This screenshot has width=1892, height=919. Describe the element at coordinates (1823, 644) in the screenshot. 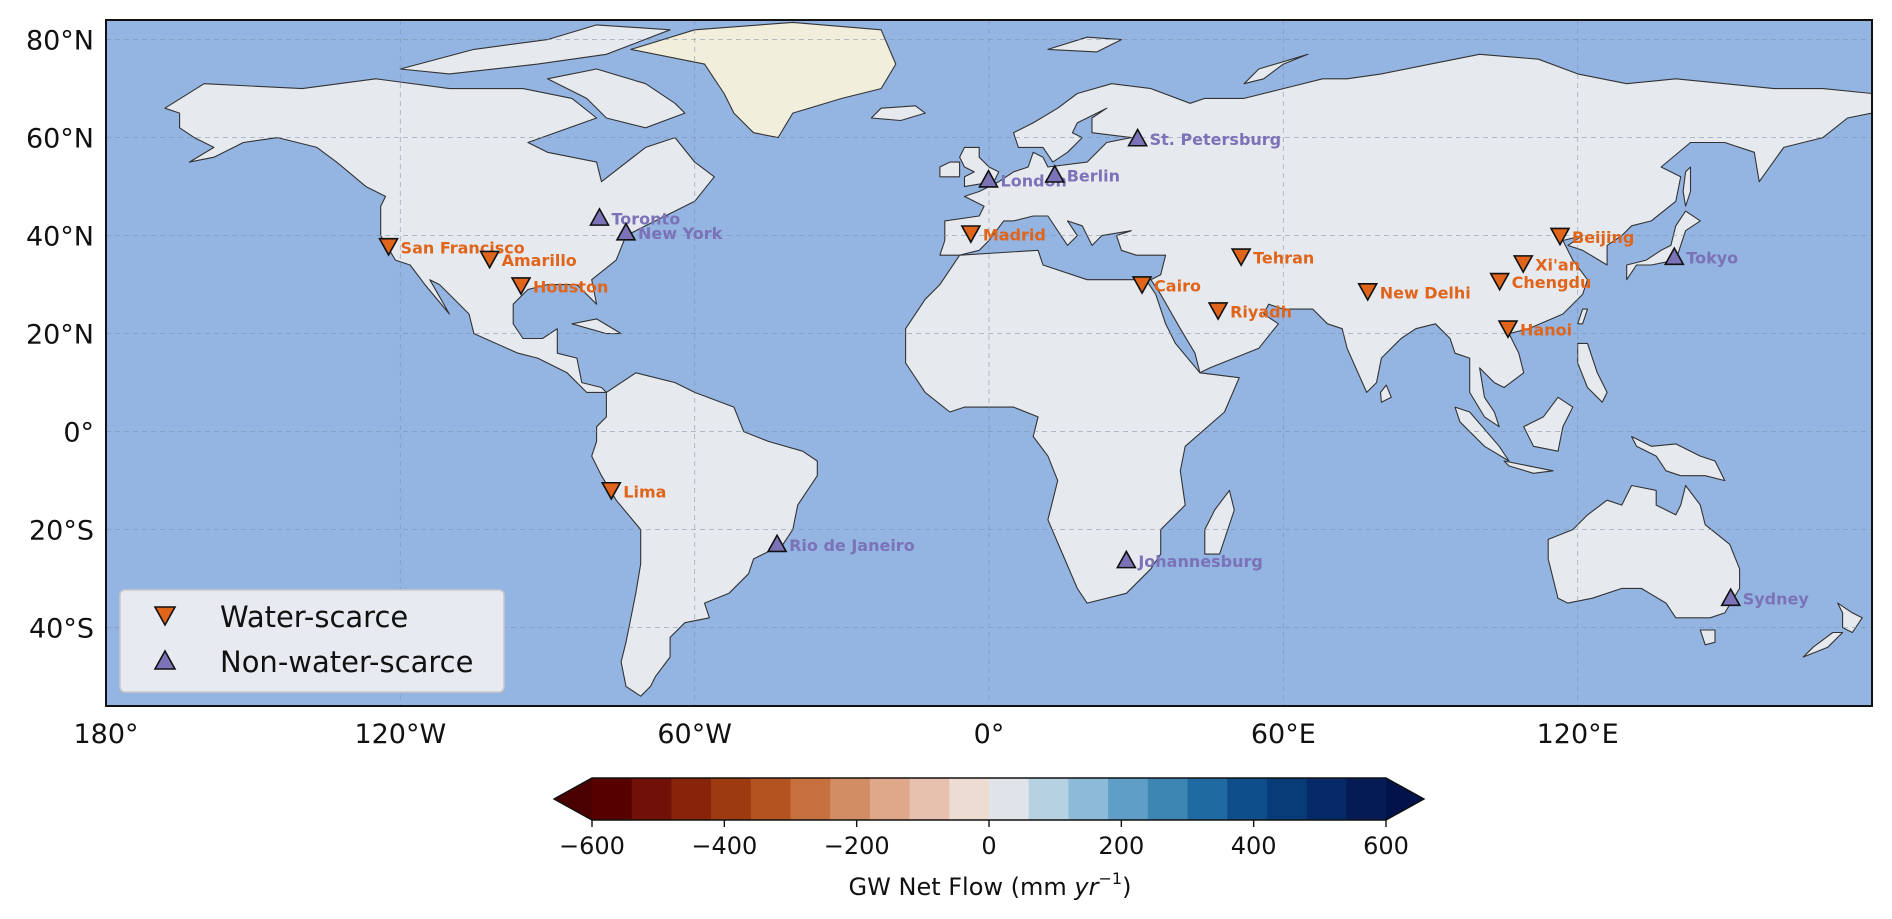

I see `new-zealand-south-landmass` at that location.